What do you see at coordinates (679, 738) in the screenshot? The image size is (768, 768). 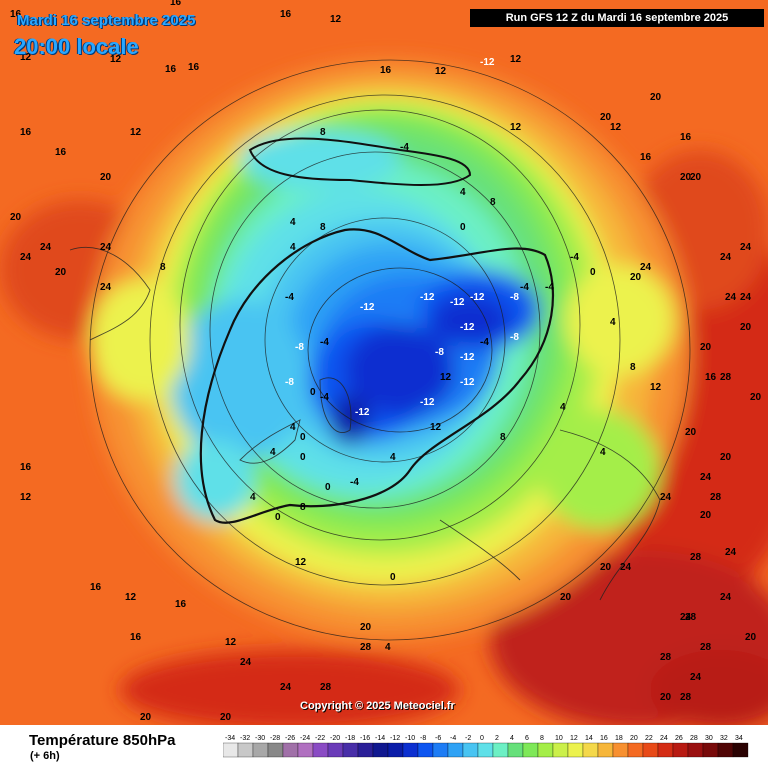 I see `scale-tick-label: 26` at bounding box center [679, 738].